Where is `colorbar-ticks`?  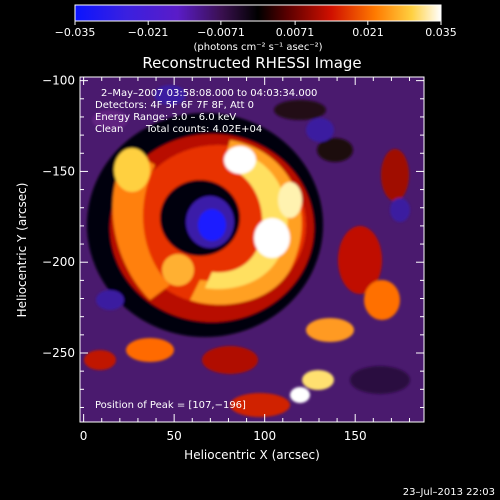 colorbar-ticks is located at coordinates (258, 23).